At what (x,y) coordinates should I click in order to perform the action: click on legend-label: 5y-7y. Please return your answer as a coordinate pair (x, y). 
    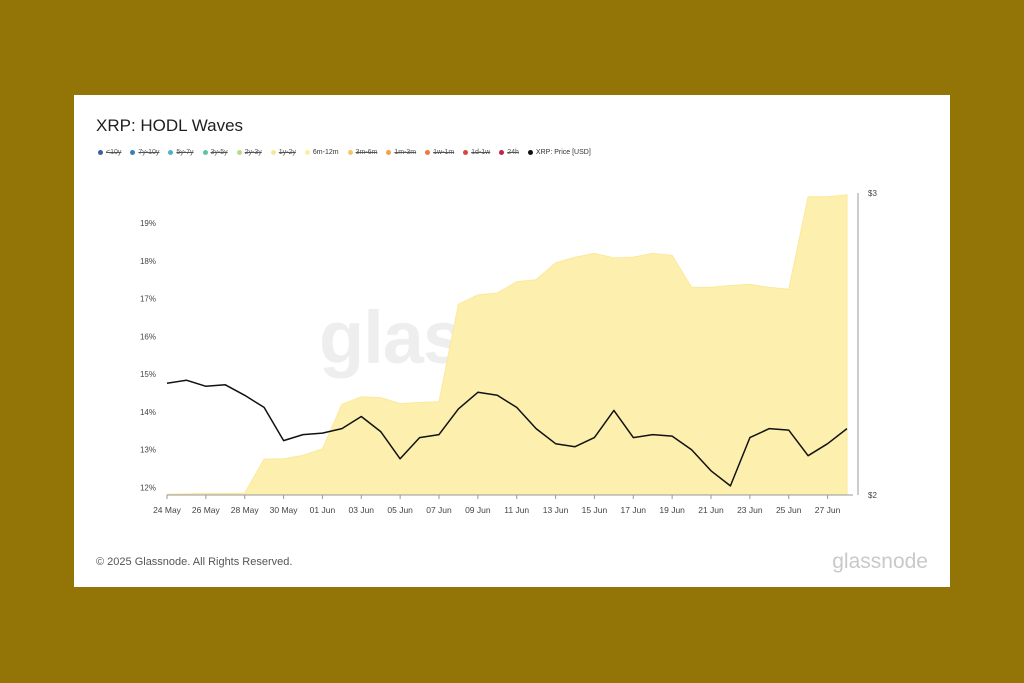
    Looking at the image, I should click on (185, 152).